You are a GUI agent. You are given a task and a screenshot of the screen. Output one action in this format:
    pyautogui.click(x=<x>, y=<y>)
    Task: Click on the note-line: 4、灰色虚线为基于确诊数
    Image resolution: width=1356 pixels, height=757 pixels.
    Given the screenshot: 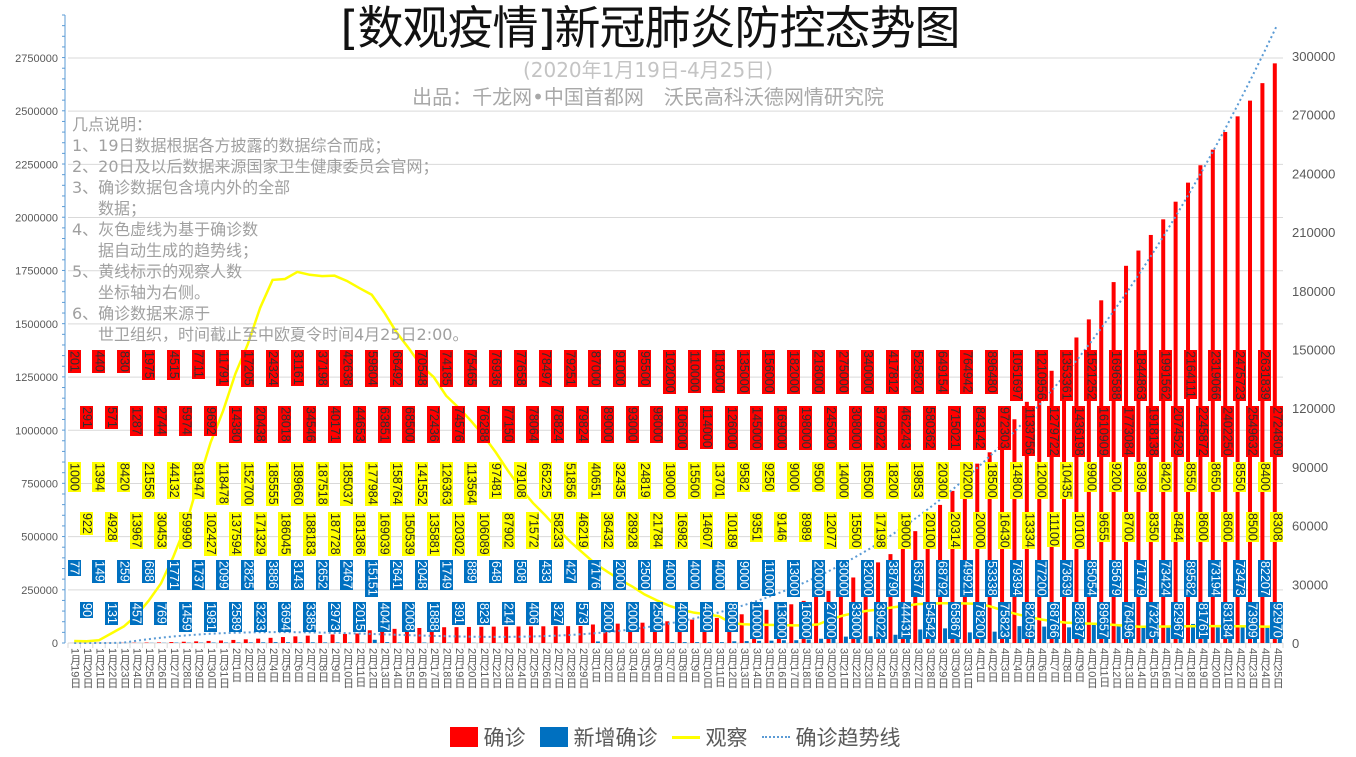 What is the action you would take?
    pyautogui.click(x=165, y=229)
    